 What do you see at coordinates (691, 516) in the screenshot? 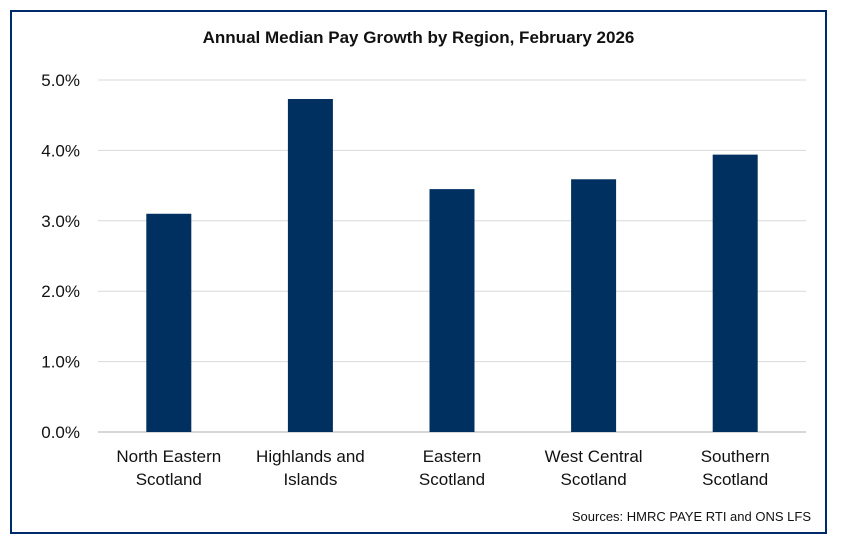
I see `chart-source: Sources: HMRC PAYE RTI and ONS LFS` at bounding box center [691, 516].